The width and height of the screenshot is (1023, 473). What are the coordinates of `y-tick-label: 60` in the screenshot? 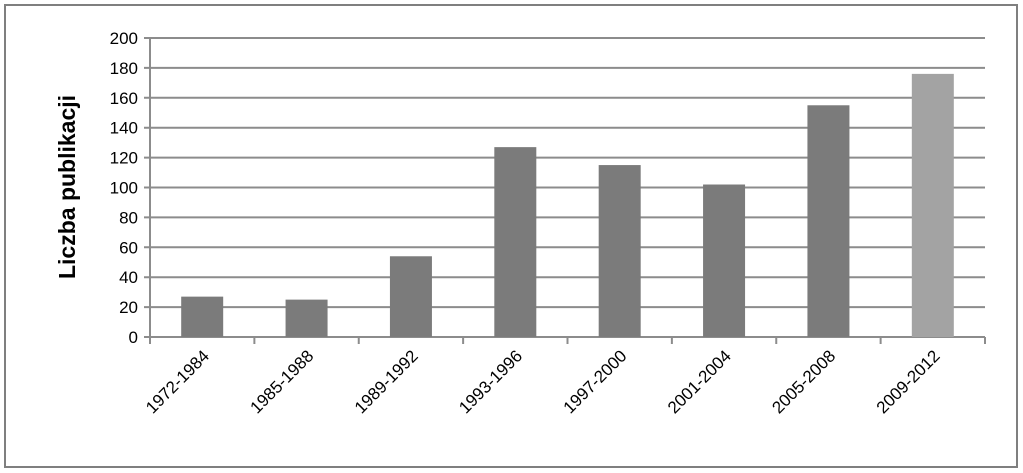 It's located at (128, 247).